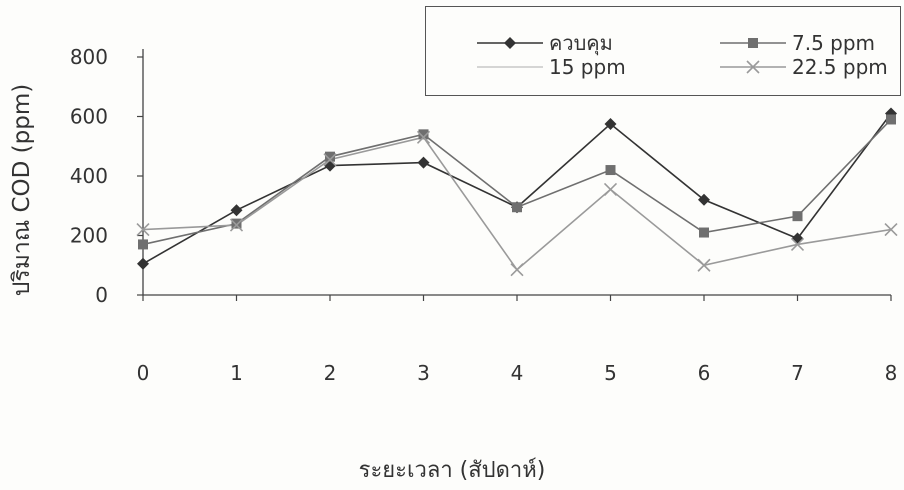 This screenshot has height=490, width=904. Describe the element at coordinates (663, 51) in the screenshot. I see `chart-legend: ควบคุม 7.5 ppm 15 ppm 22.5 ppm` at that location.